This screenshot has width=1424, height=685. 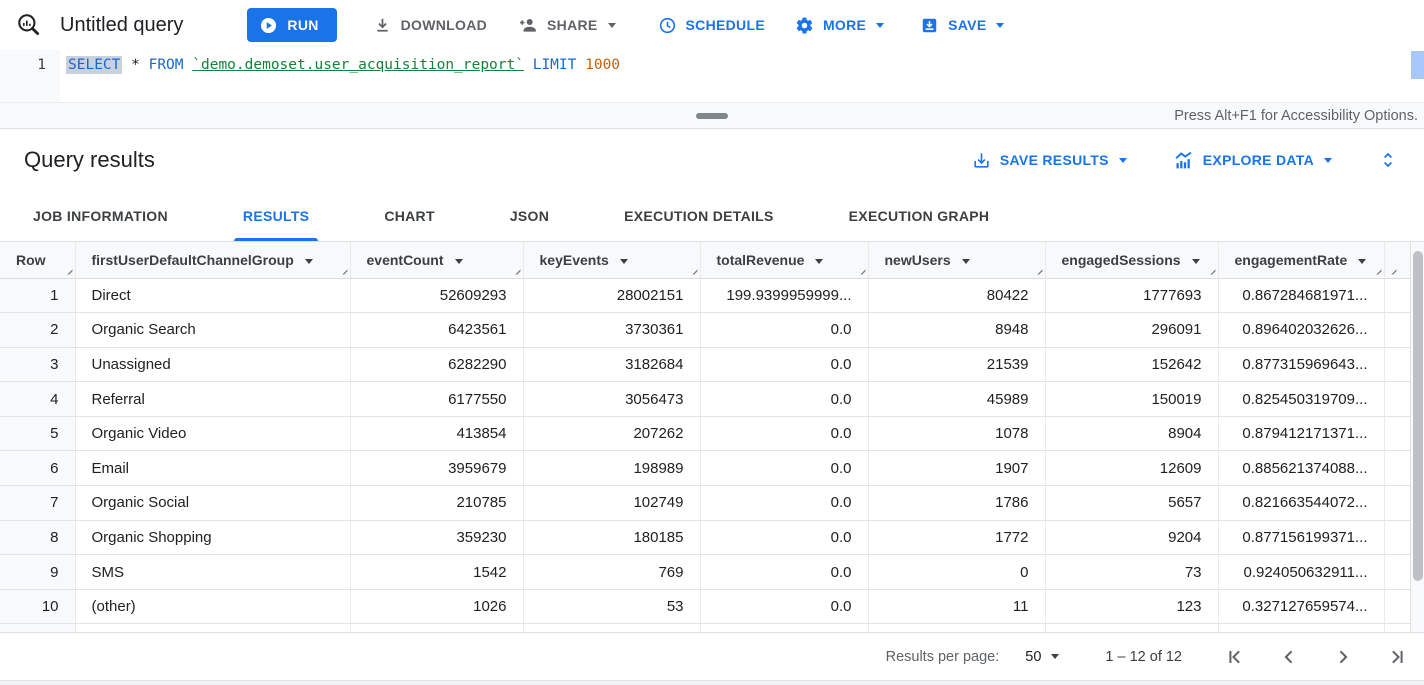 What do you see at coordinates (437, 572) in the screenshot?
I see `cell-eventCount: 1542` at bounding box center [437, 572].